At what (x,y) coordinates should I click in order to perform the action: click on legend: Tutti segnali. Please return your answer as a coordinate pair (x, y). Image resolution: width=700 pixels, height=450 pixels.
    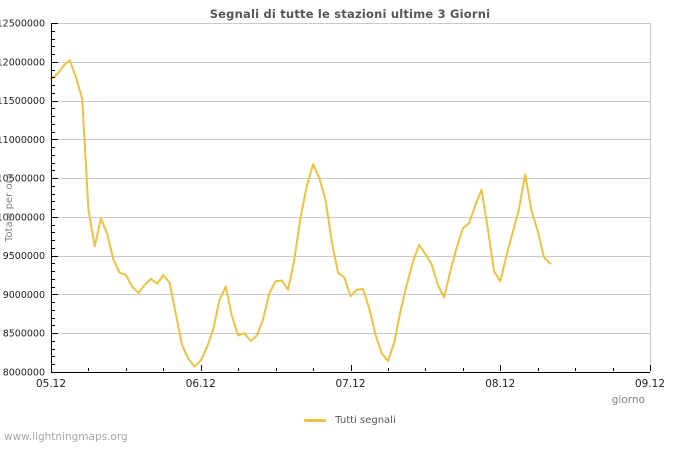
    Looking at the image, I should click on (350, 420).